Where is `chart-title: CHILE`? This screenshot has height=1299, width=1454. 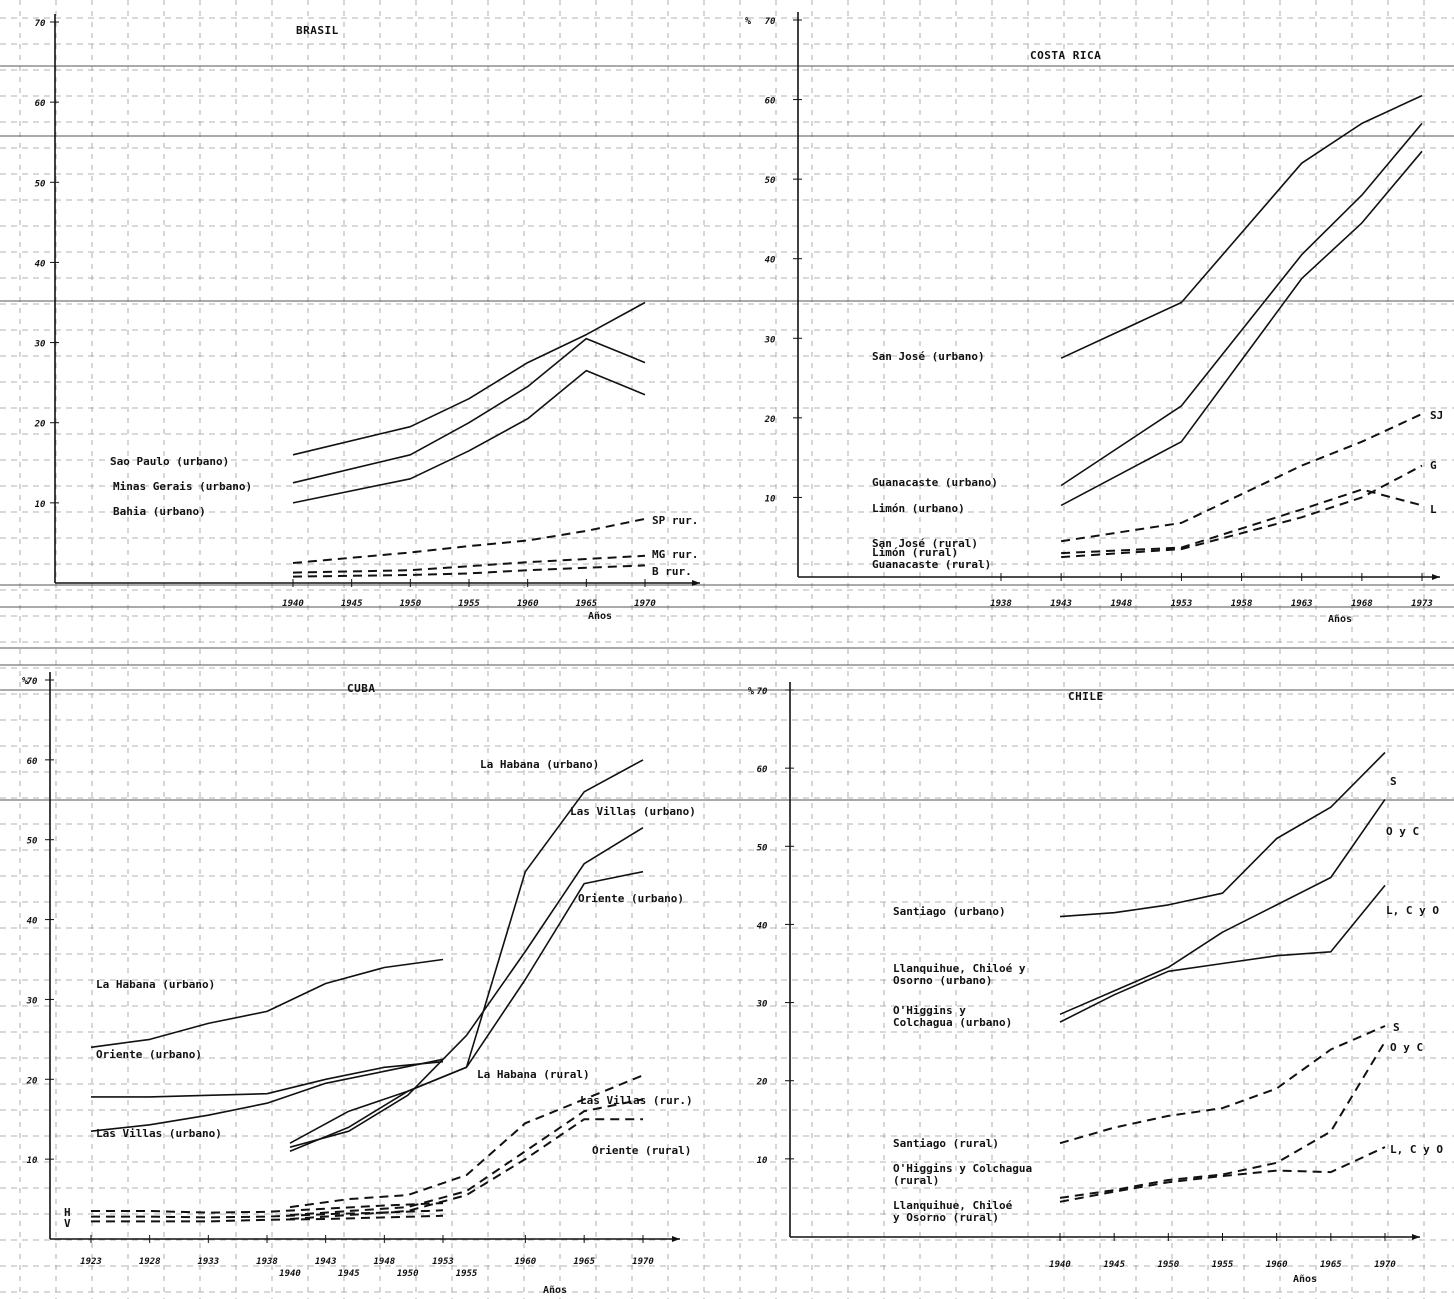 chart-title: CHILE is located at coordinates (1086, 696).